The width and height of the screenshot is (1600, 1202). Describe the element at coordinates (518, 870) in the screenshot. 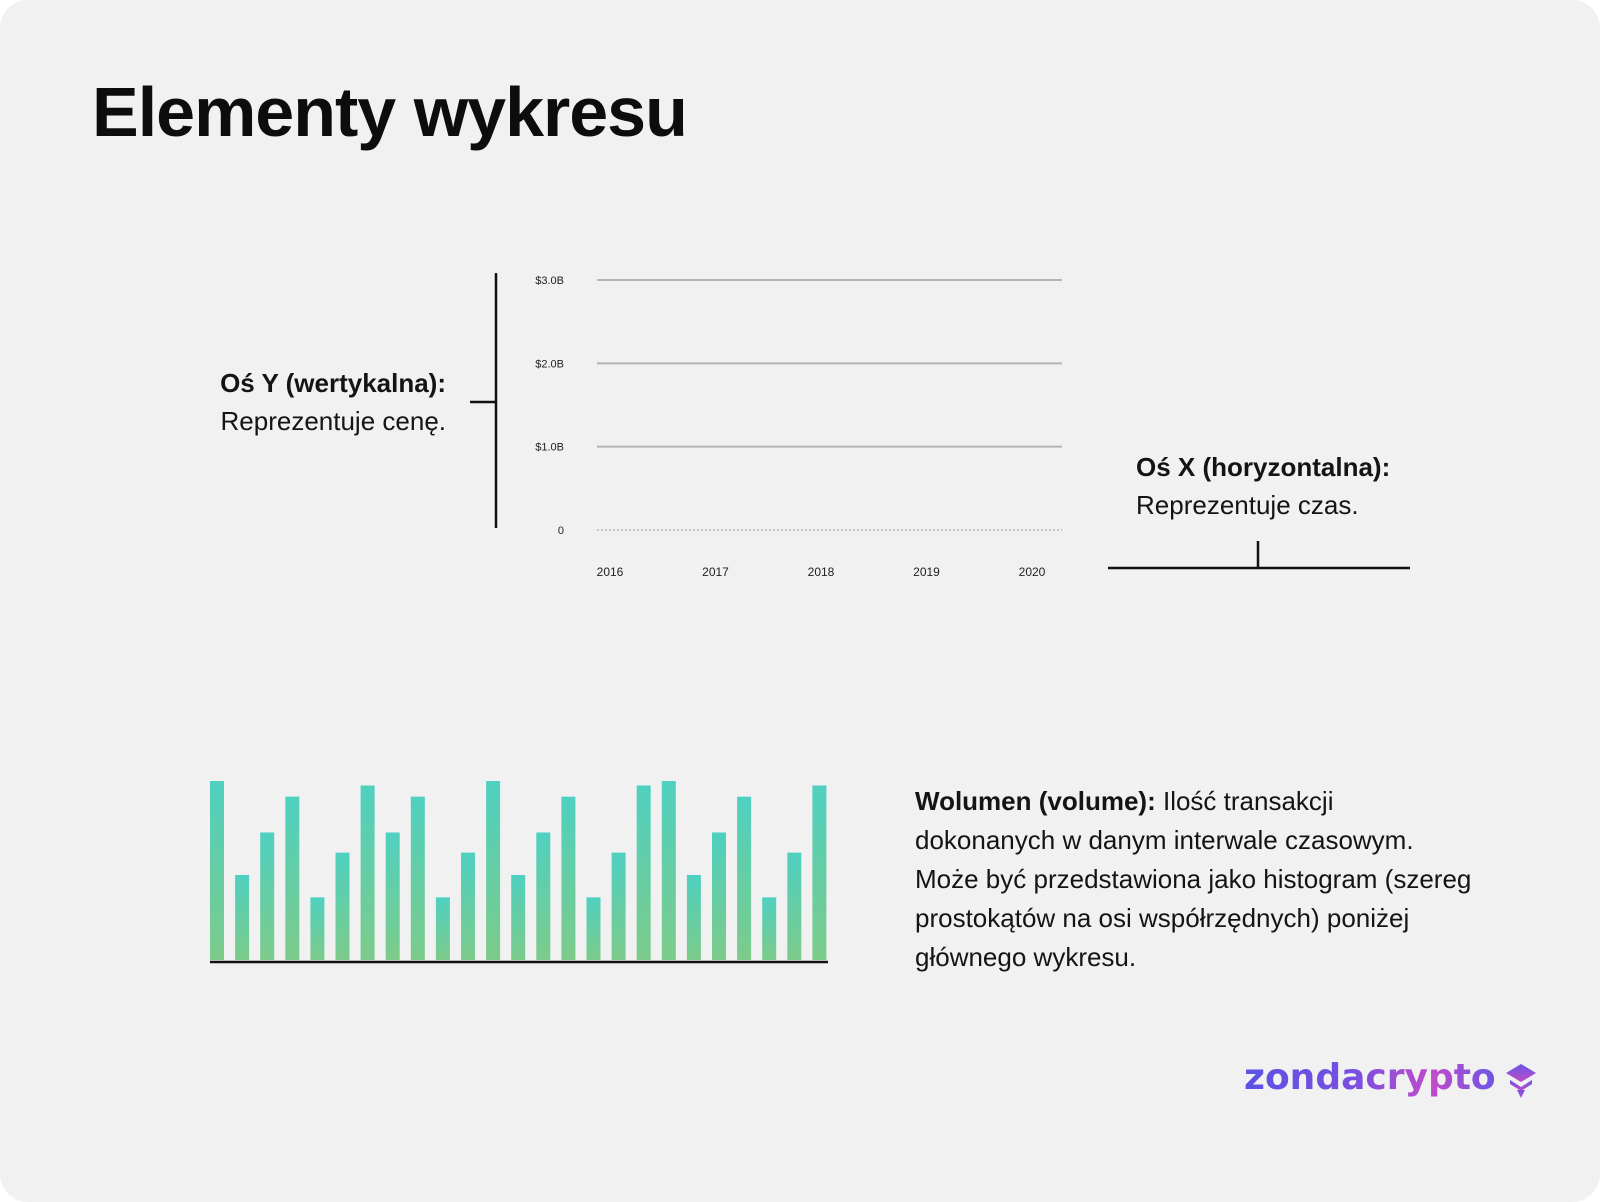

I see `volume-histogram` at that location.